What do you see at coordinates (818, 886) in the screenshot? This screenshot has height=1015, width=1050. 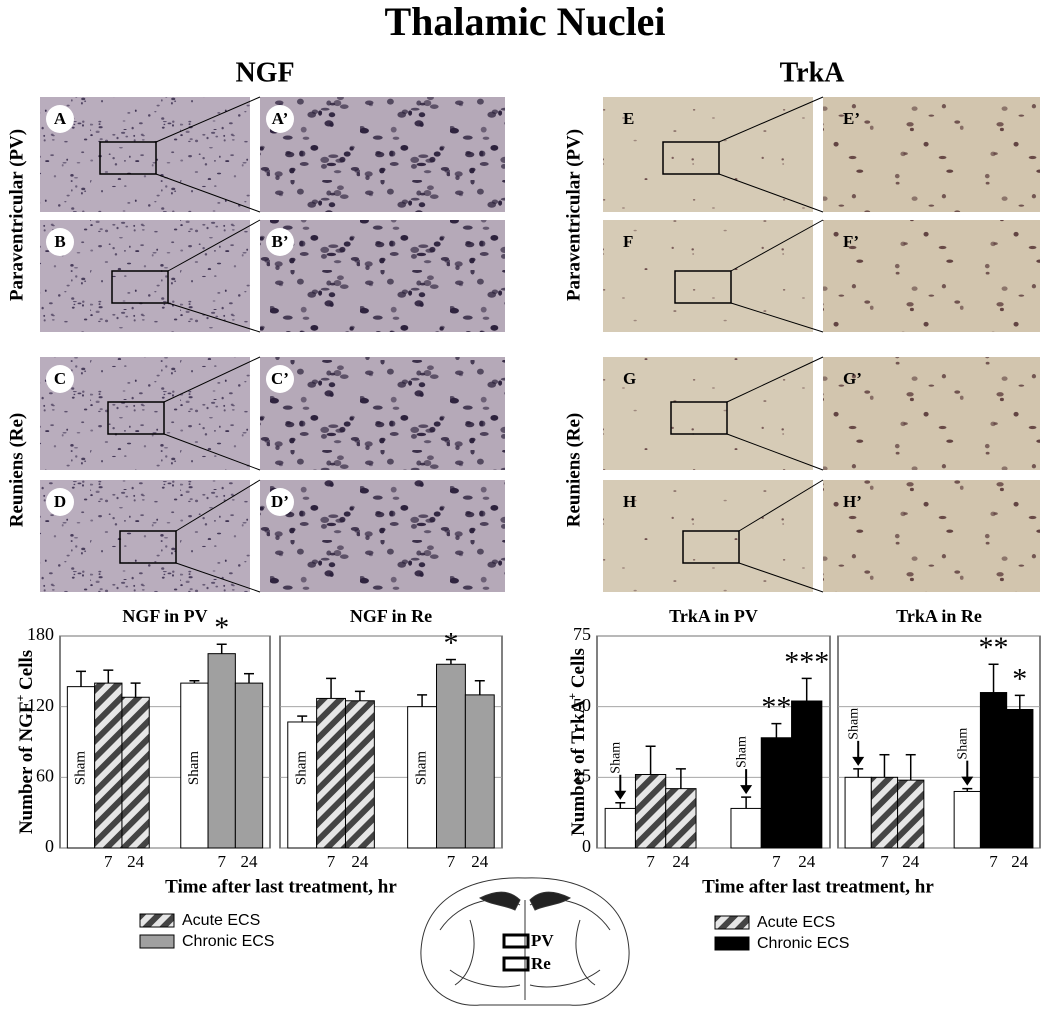 I see `x-axis-label: Time after last treatment, hr` at bounding box center [818, 886].